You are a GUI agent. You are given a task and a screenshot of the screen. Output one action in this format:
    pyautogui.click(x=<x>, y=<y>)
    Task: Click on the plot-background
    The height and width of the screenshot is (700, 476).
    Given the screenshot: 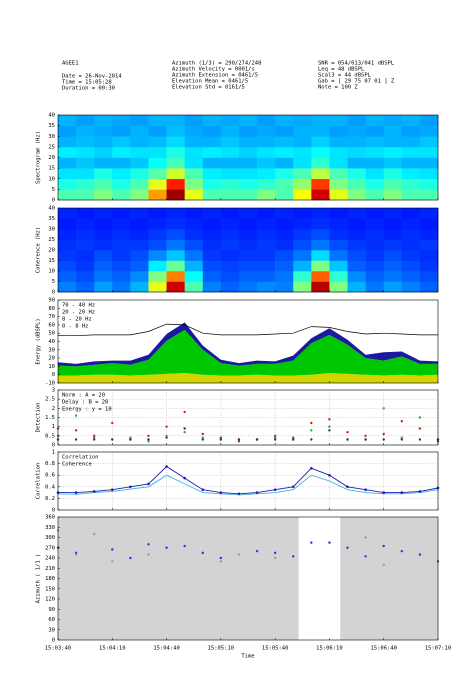 What is the action you would take?
    pyautogui.click(x=248, y=578)
    